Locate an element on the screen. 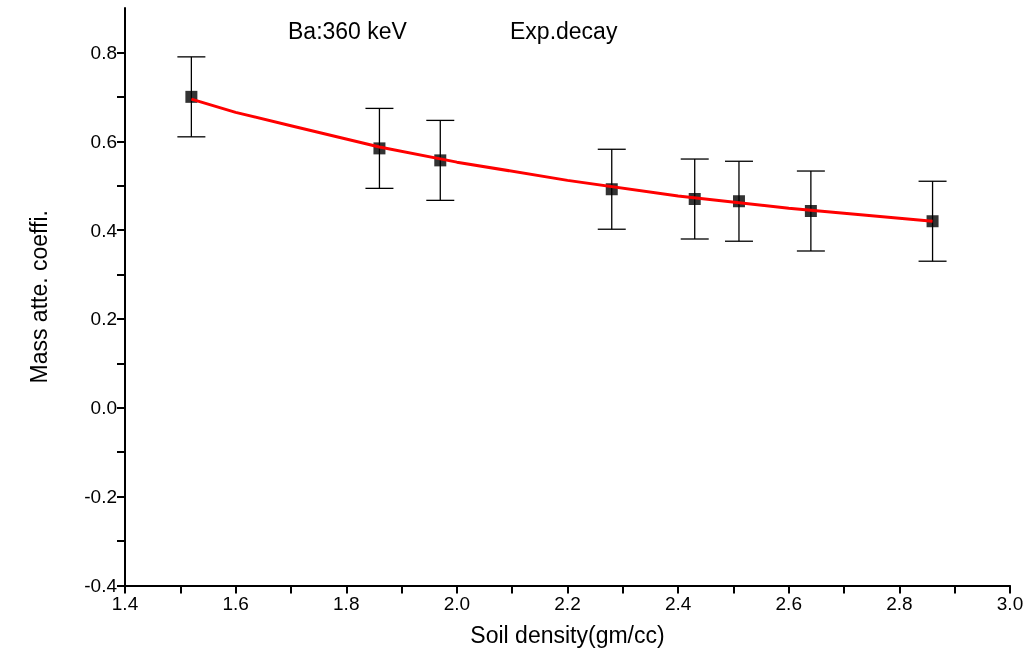  x-tick-label: 2.4 is located at coordinates (678, 603).